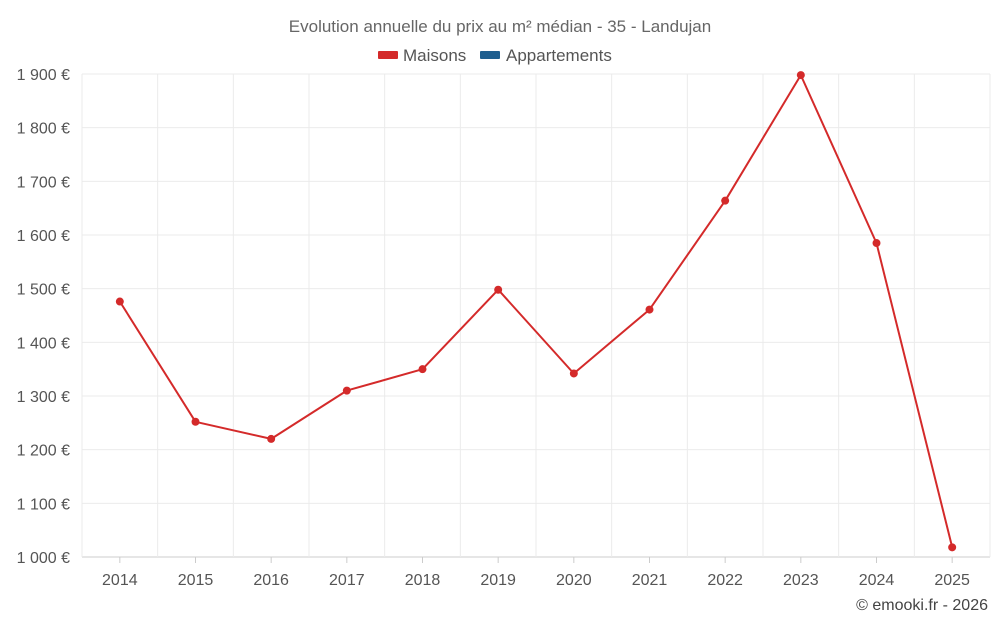 This screenshot has height=625, width=1000. What do you see at coordinates (725, 580) in the screenshot?
I see `x-tick-label: 2022` at bounding box center [725, 580].